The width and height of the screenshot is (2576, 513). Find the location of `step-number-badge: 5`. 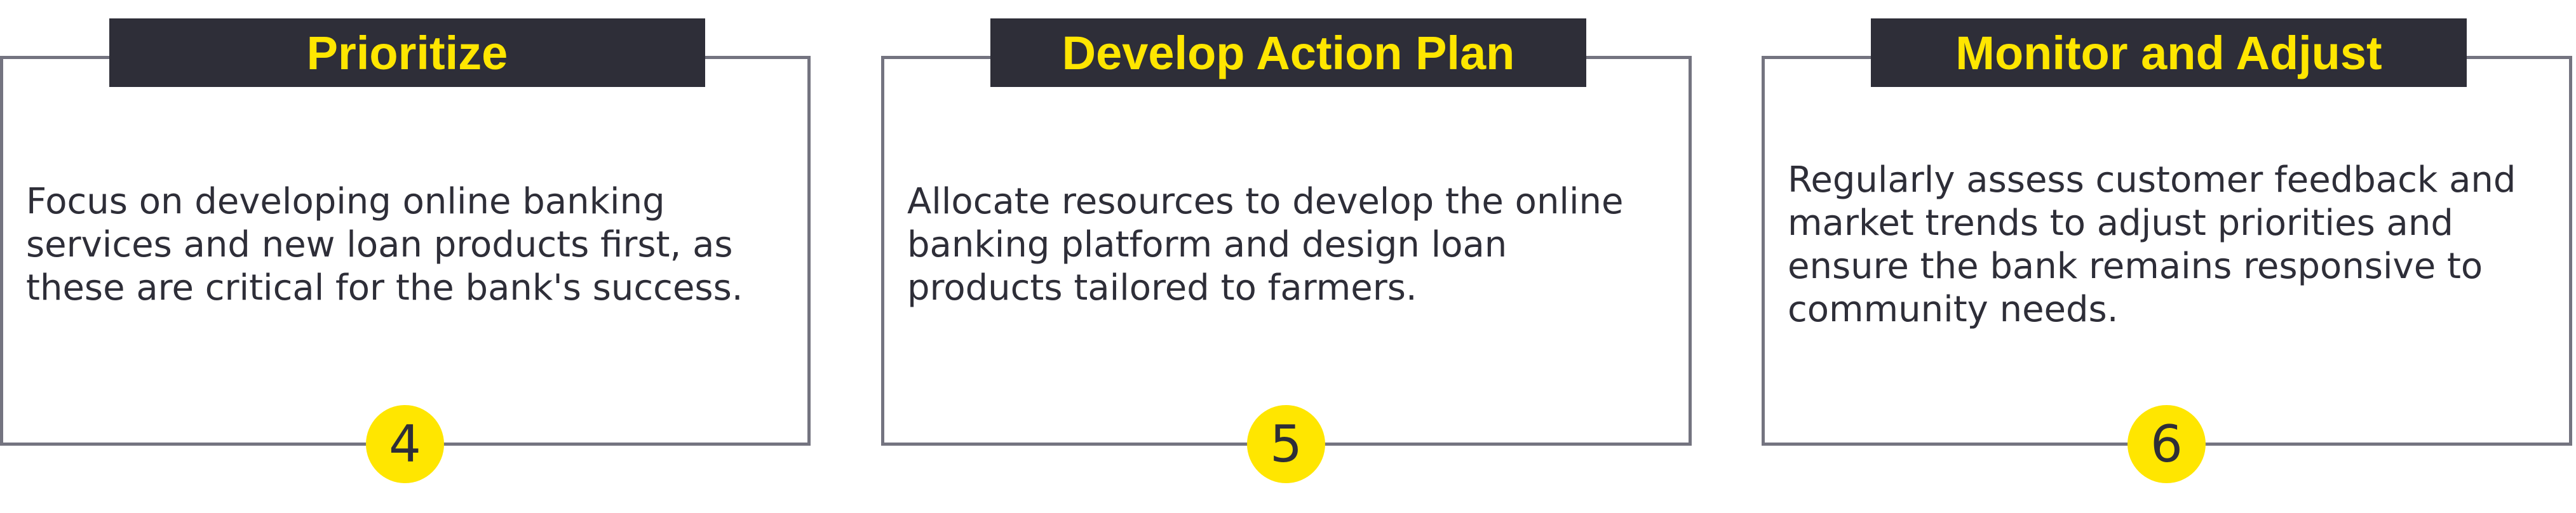

step-number-badge: 5 is located at coordinates (1286, 444).